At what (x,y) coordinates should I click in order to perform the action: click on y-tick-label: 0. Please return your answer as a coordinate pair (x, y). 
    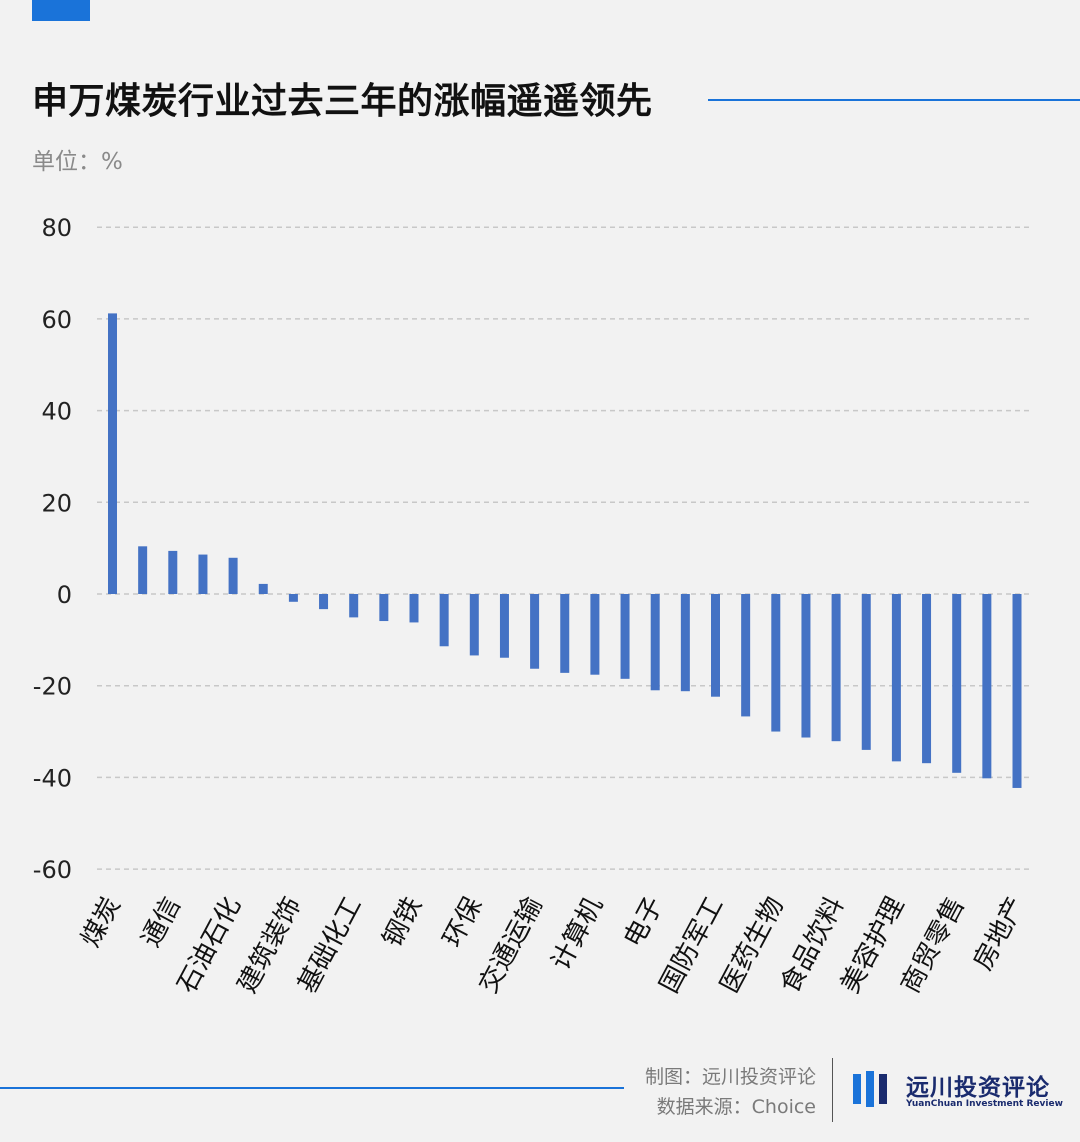
    Looking at the image, I should click on (64, 595).